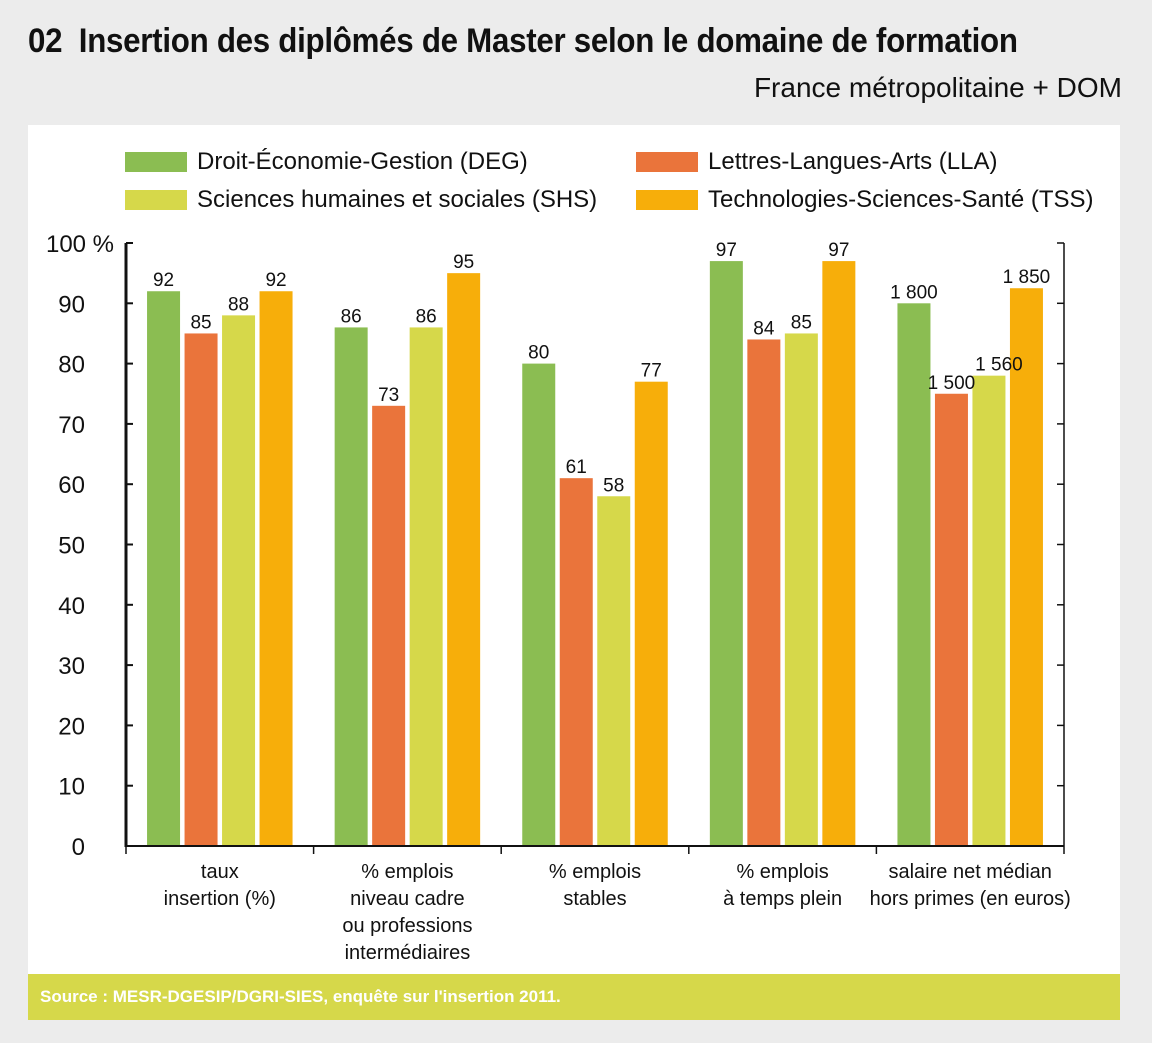 The image size is (1152, 1043). Describe the element at coordinates (426, 316) in the screenshot. I see `value-label-shs-2: 86` at that location.